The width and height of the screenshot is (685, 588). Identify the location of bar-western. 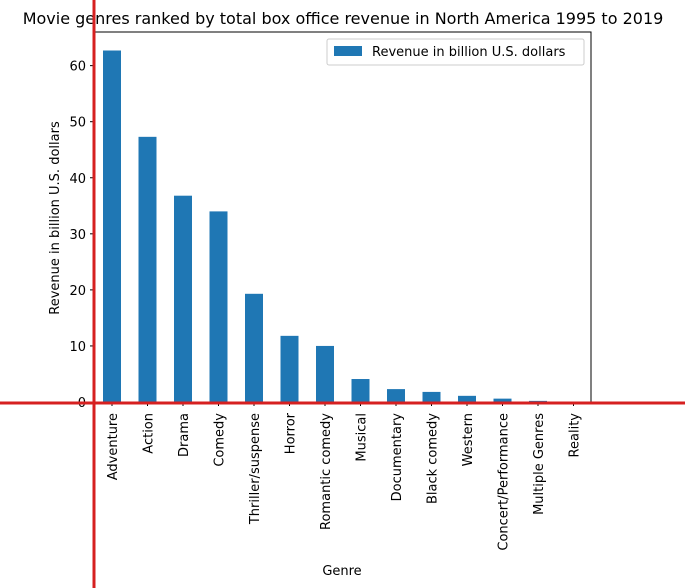
(467, 398).